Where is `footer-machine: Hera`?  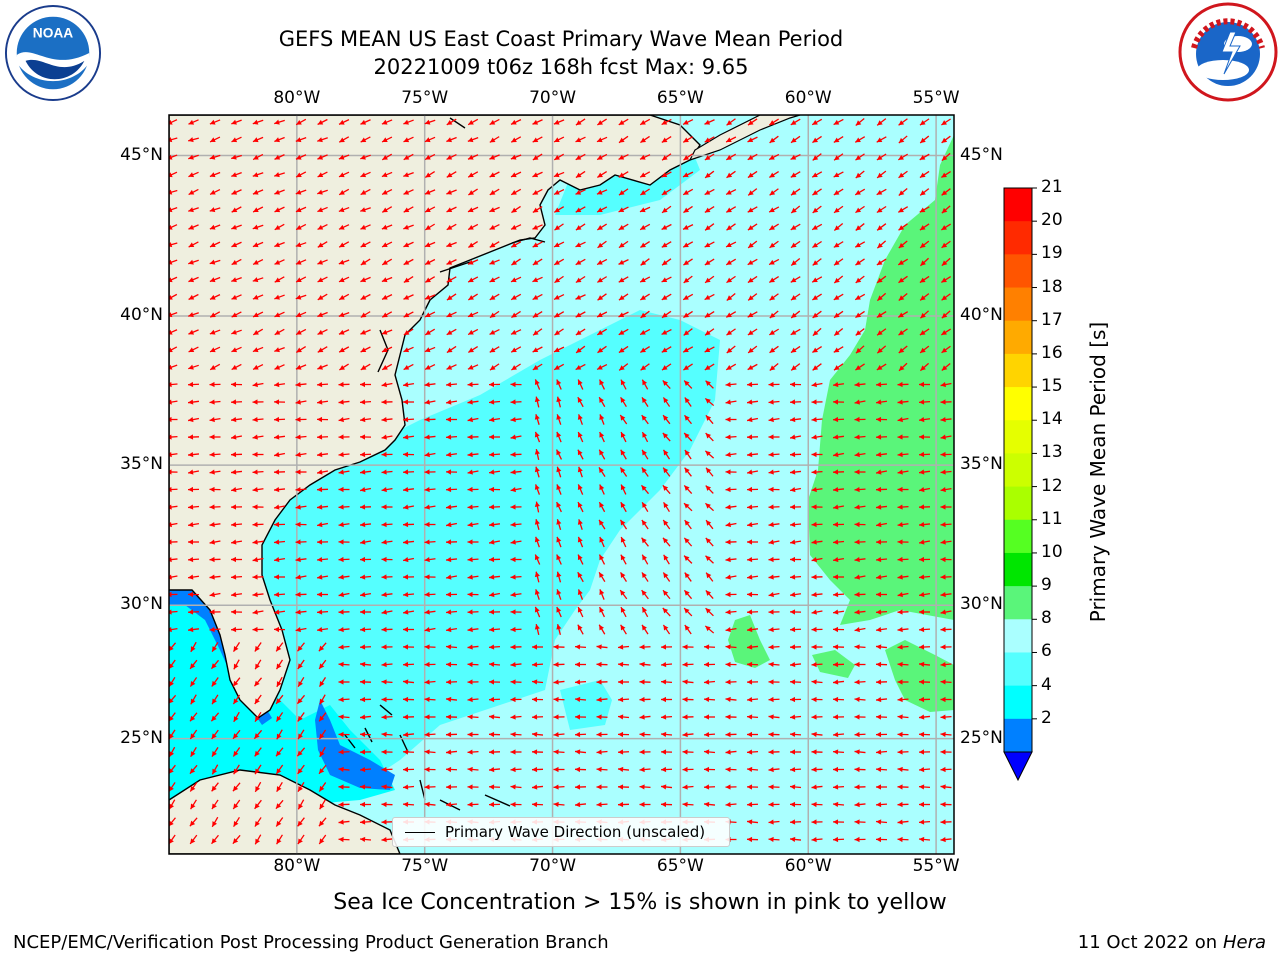
footer-machine: Hera is located at coordinates (1244, 942).